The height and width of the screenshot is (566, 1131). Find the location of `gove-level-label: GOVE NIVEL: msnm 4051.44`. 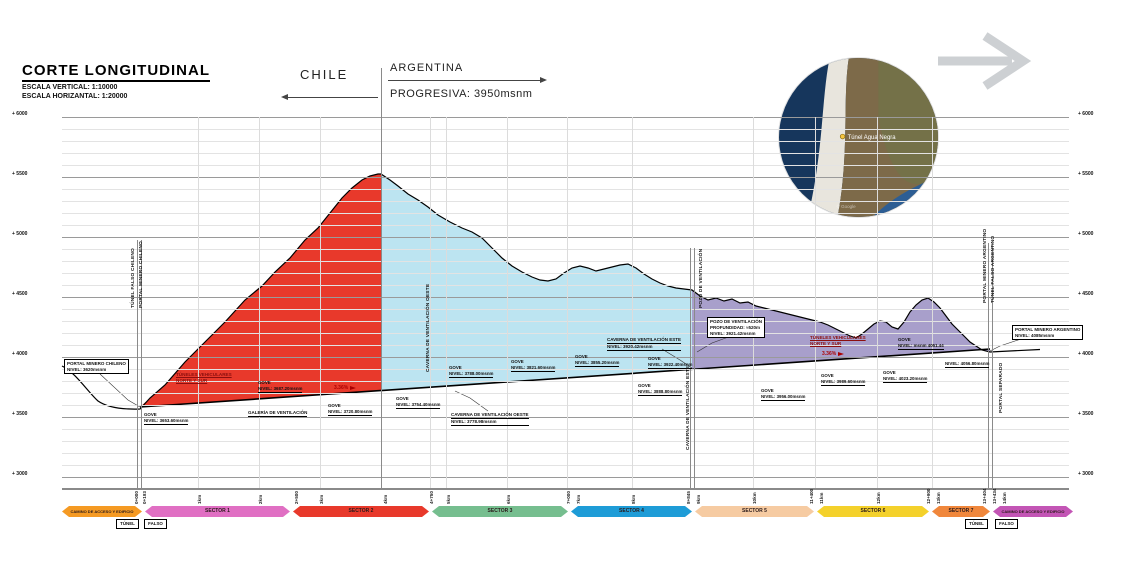

gove-level-label: GOVE NIVEL: msnm 4051.44 is located at coordinates (921, 343).